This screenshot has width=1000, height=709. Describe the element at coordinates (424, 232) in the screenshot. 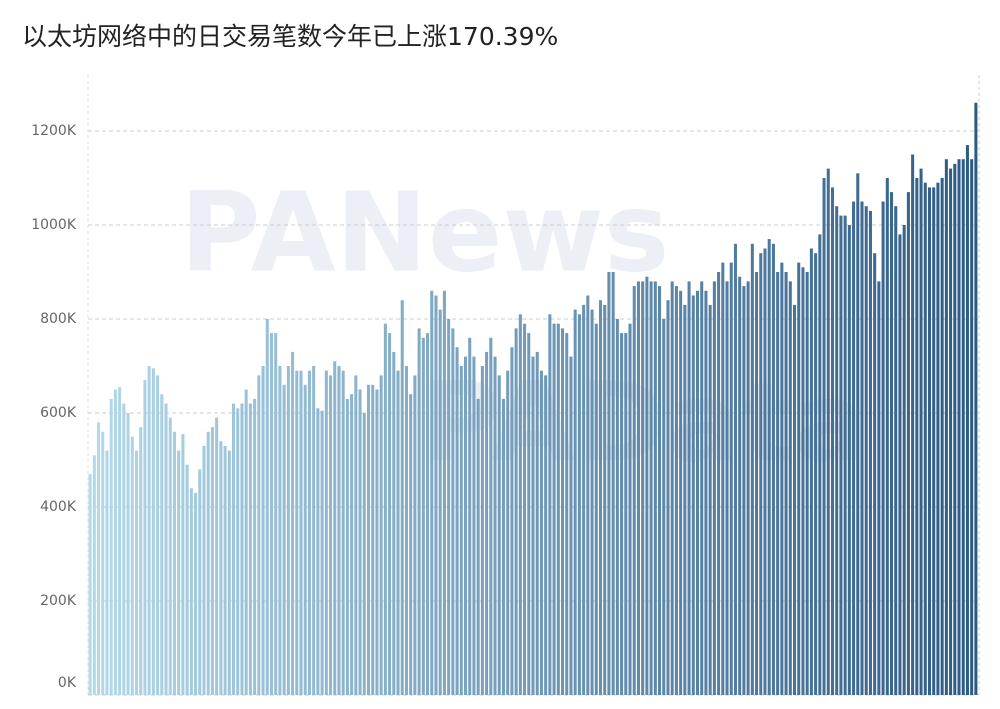

I see `watermark: PANews` at that location.